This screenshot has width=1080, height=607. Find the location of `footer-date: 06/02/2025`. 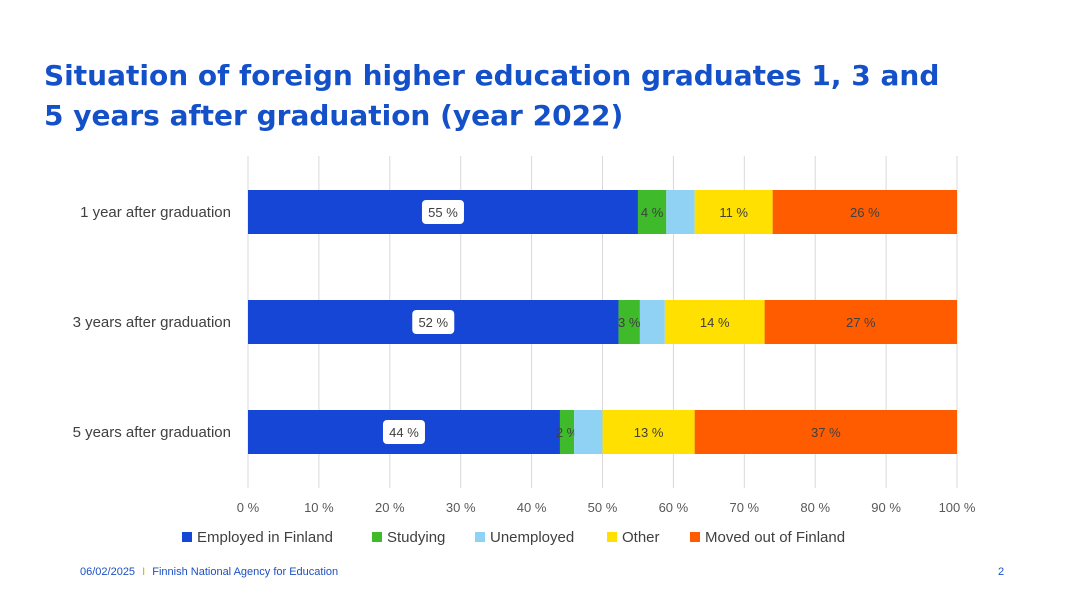

footer-date: 06/02/2025 is located at coordinates (108, 572).